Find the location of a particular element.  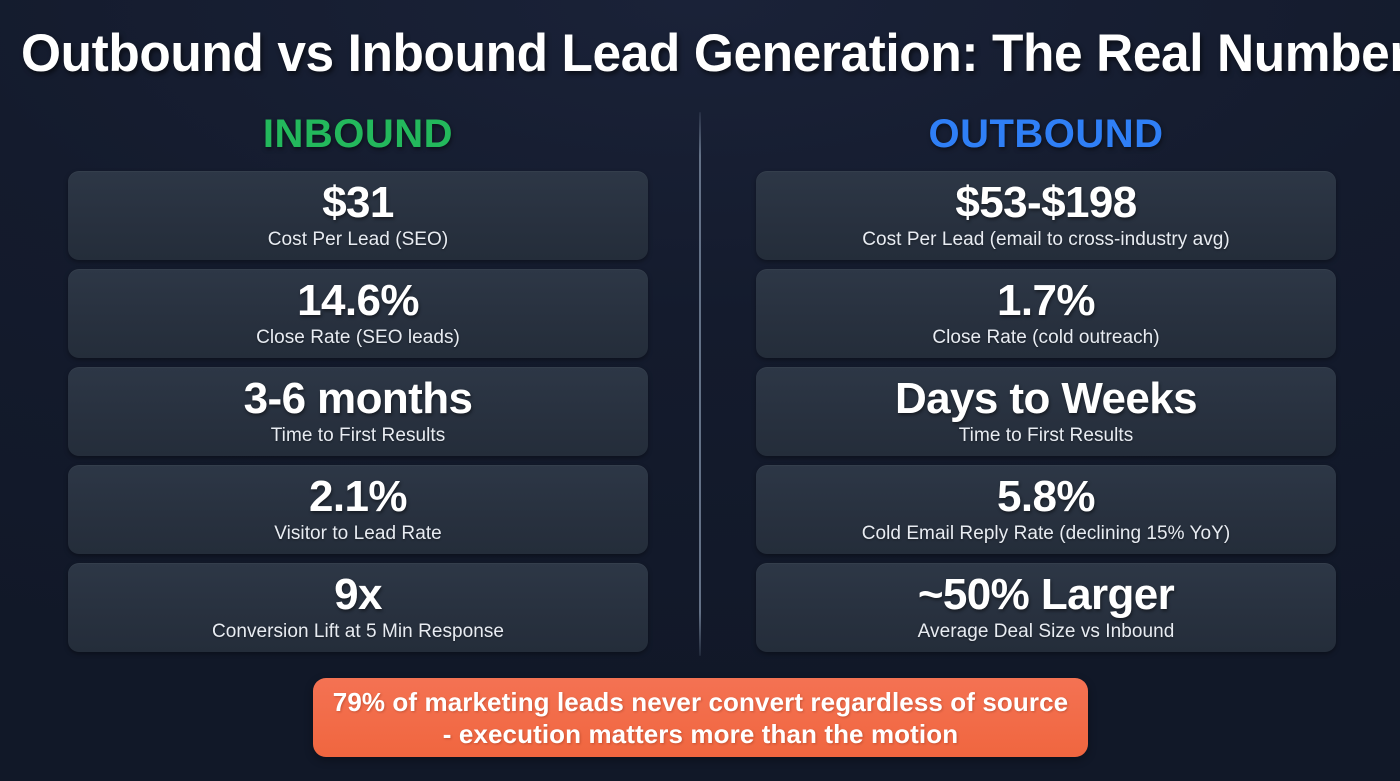

stat-value: $31 is located at coordinates (358, 202).